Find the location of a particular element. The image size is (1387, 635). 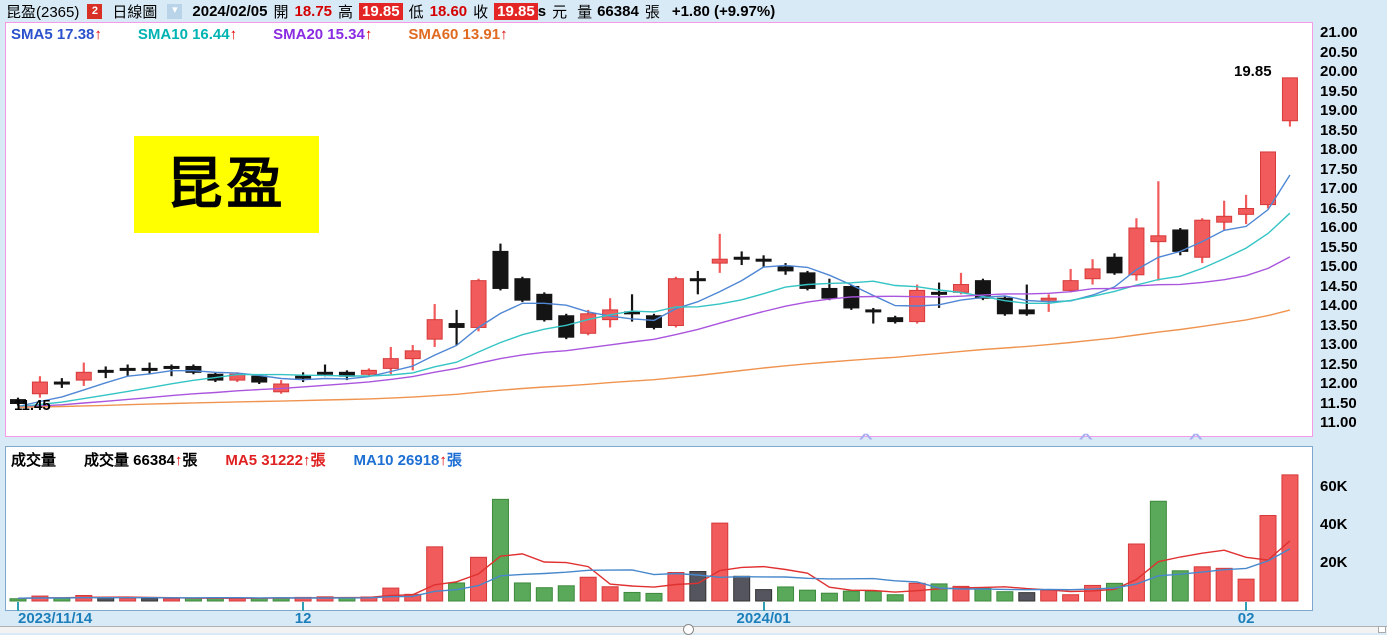

first-low-label: 11.45 is located at coordinates (32, 405).